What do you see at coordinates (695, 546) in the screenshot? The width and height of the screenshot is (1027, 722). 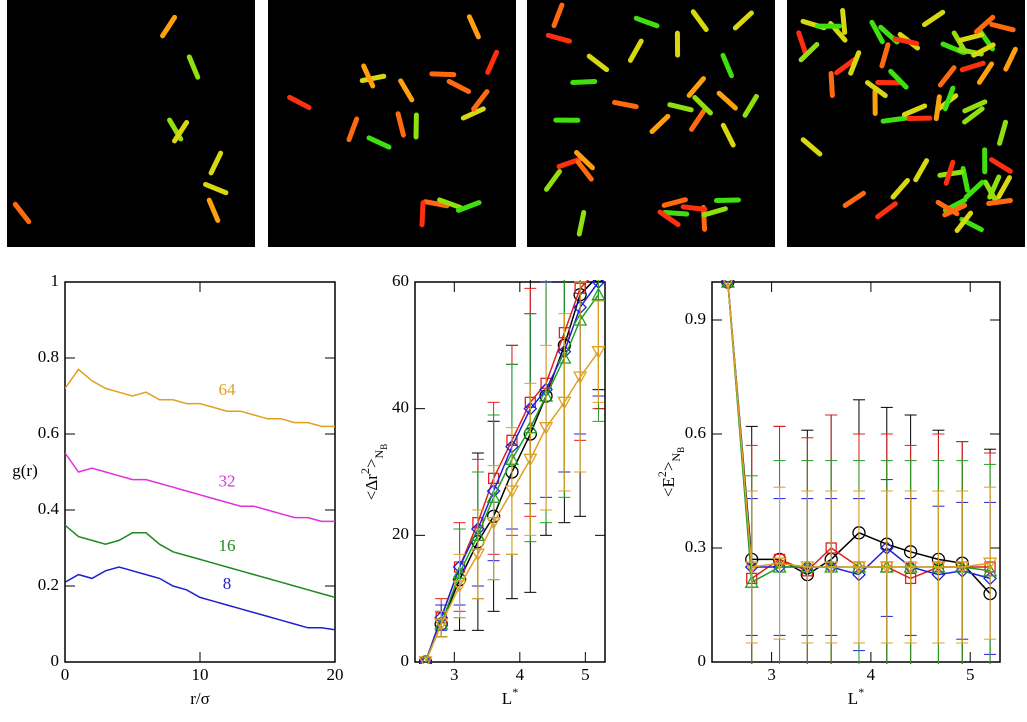 I see `y-tick-label: 0.3` at bounding box center [695, 546].